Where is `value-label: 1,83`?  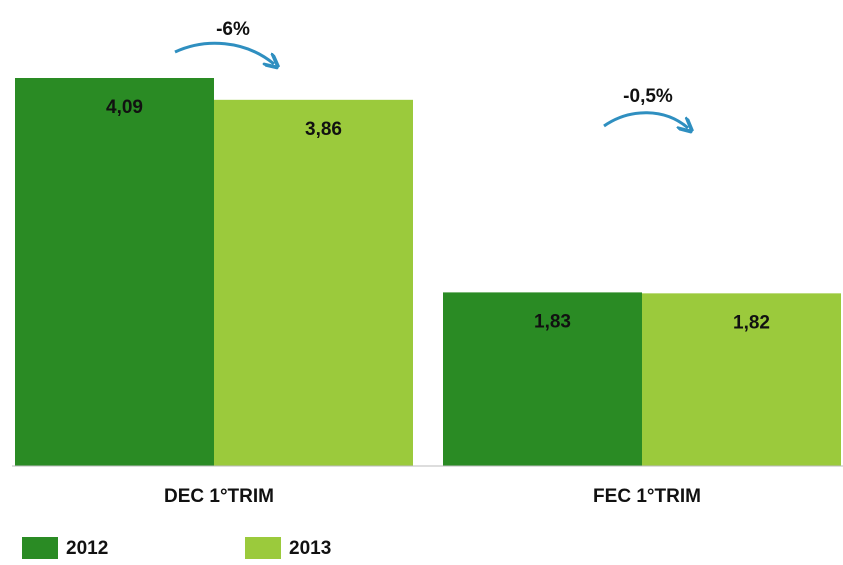
value-label: 1,83 is located at coordinates (552, 321).